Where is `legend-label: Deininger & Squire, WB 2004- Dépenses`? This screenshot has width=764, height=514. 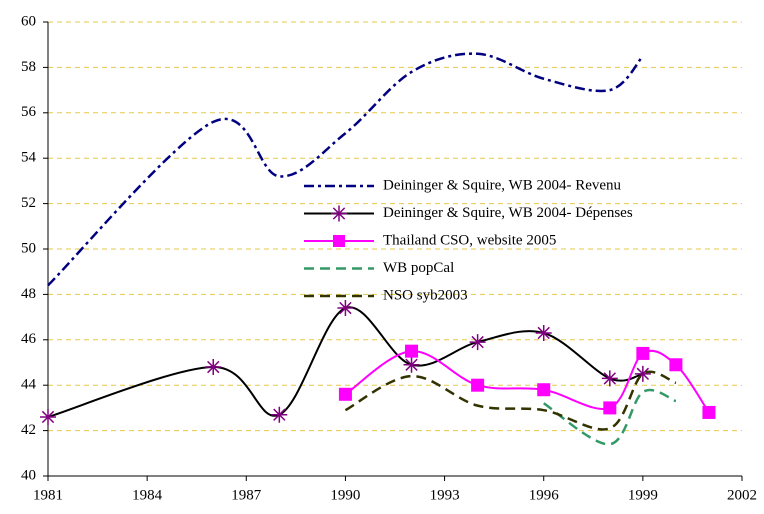 legend-label: Deininger & Squire, WB 2004- Dépenses is located at coordinates (508, 213).